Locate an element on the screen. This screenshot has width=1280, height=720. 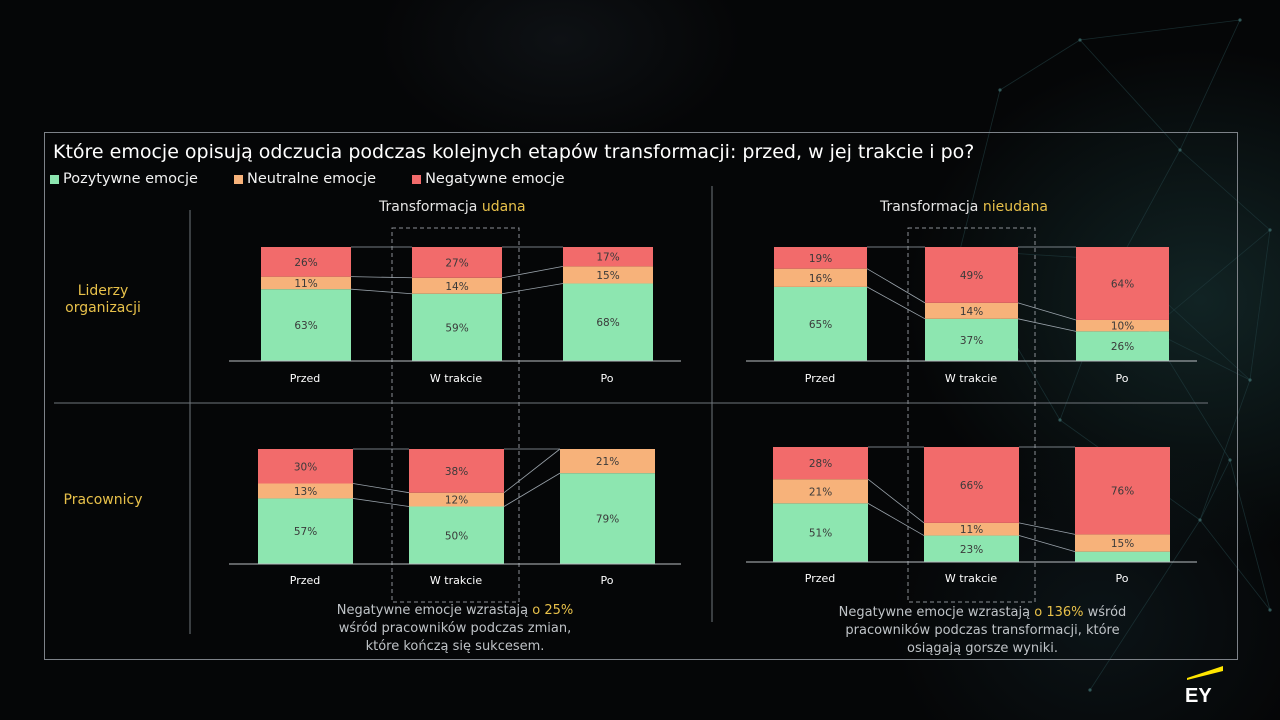
data-label: 14% is located at coordinates (971, 312).